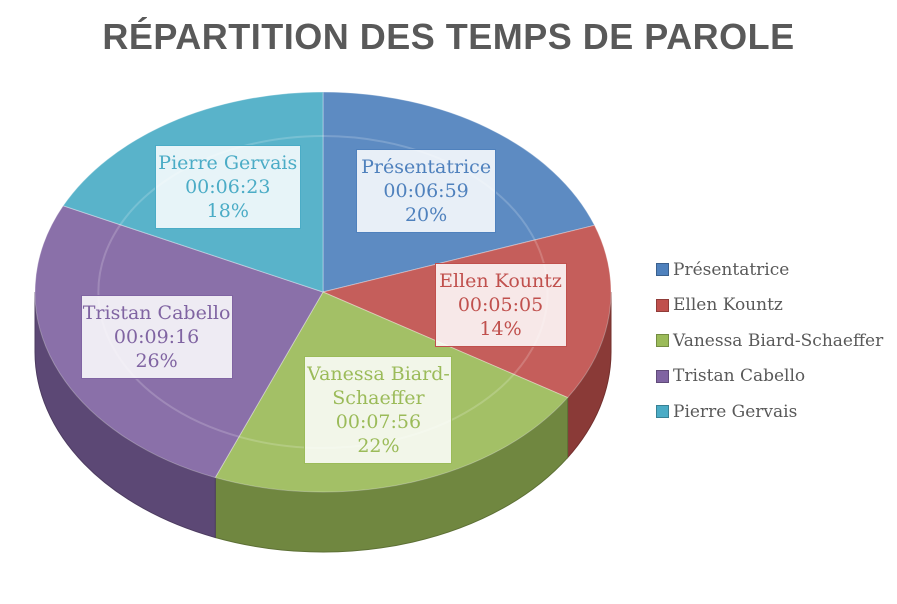 The height and width of the screenshot is (604, 897). I want to click on data-label-name: Vanessa Biard-, so click(378, 373).